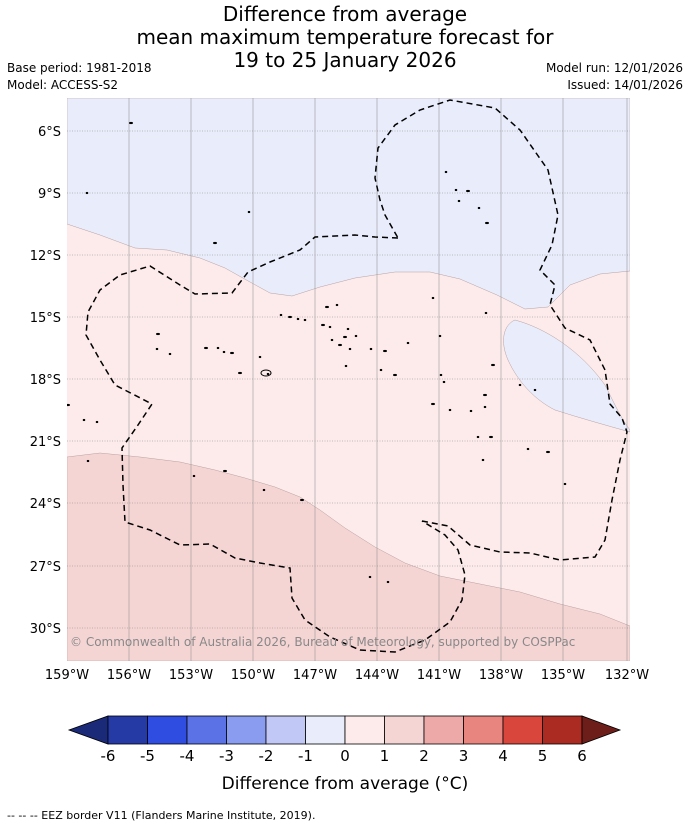 This screenshot has width=690, height=827. Describe the element at coordinates (187, 756) in the screenshot. I see `colorbar-tick-label: -4` at that location.